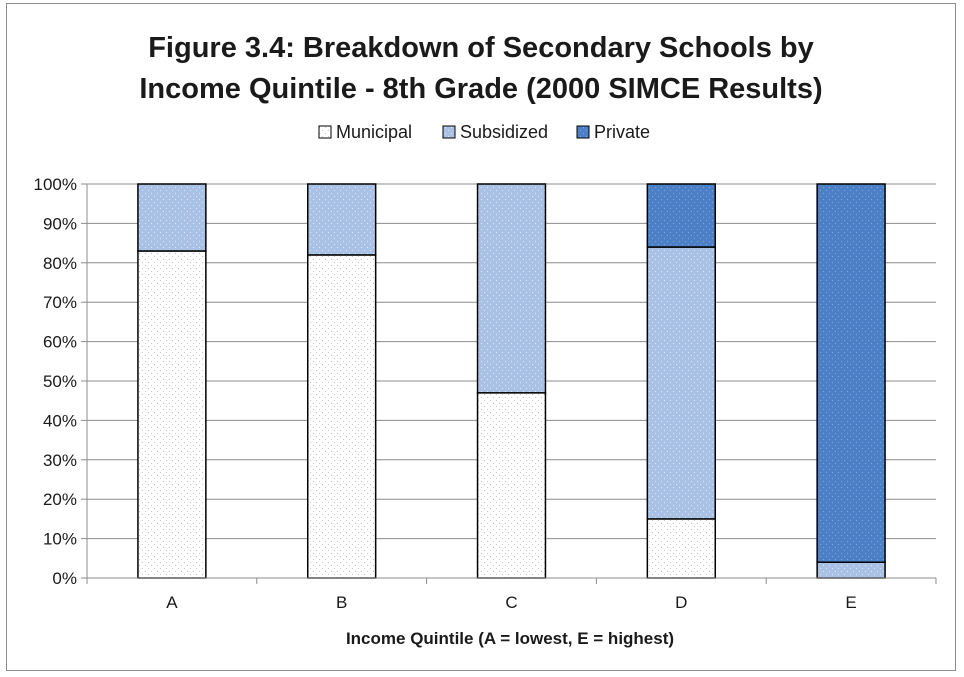 This screenshot has height=677, width=964. Describe the element at coordinates (64, 578) in the screenshot. I see `y-tick-label: 0%` at that location.